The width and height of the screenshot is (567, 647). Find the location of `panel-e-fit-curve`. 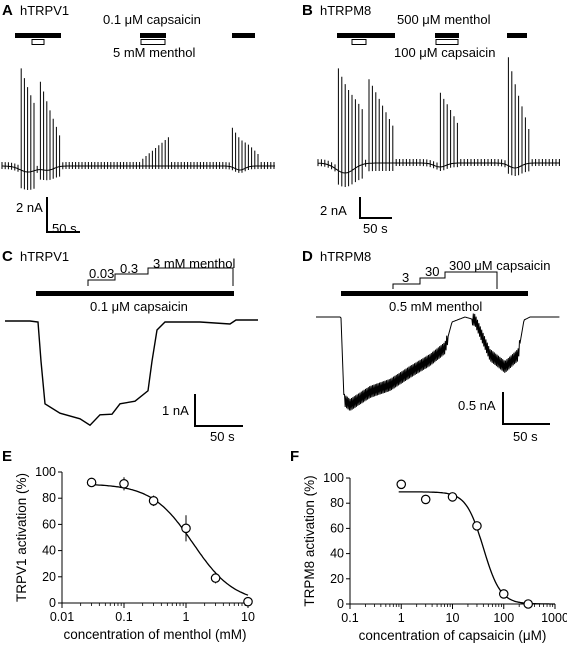

panel-e-fit-curve is located at coordinates (168, 539).